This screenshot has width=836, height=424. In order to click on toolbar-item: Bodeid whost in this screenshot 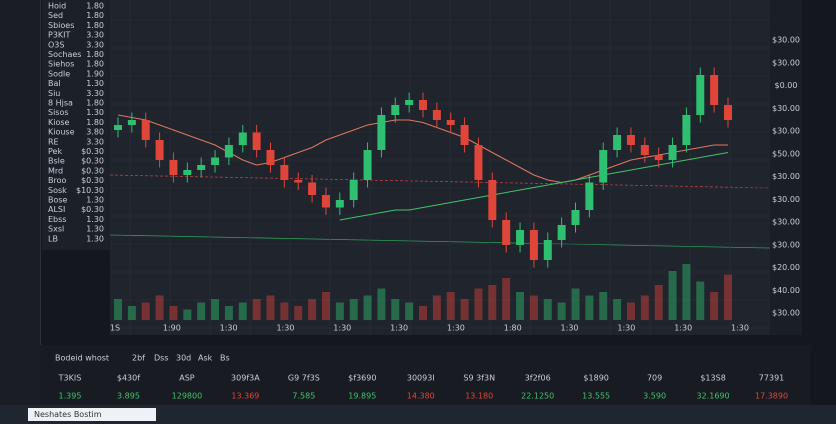, I will do `click(82, 358)`.